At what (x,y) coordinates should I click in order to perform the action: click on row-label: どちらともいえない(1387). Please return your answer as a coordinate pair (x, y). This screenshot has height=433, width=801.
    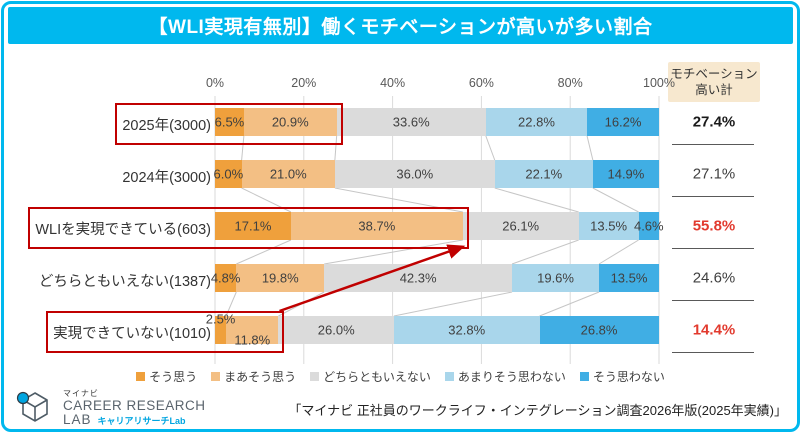
    Looking at the image, I should click on (105, 280).